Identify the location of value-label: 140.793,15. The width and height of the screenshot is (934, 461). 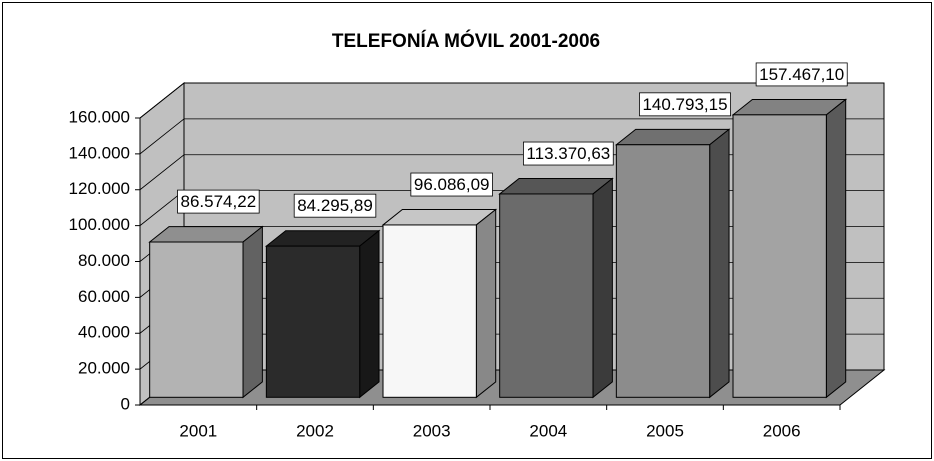
(684, 104).